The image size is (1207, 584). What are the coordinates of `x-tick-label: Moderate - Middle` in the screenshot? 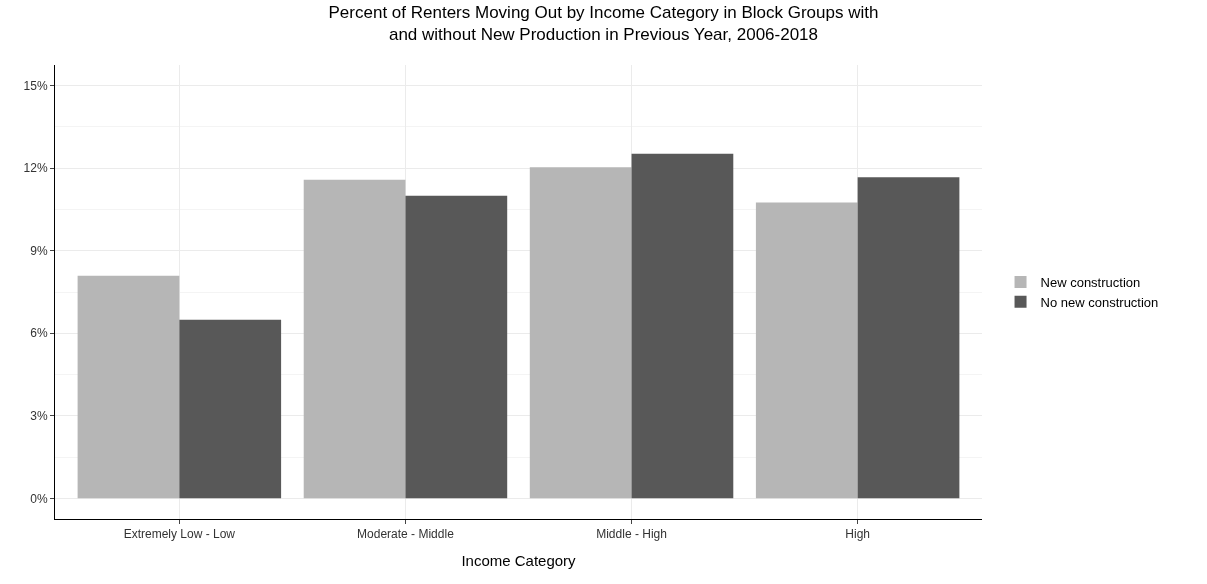 It's located at (406, 534).